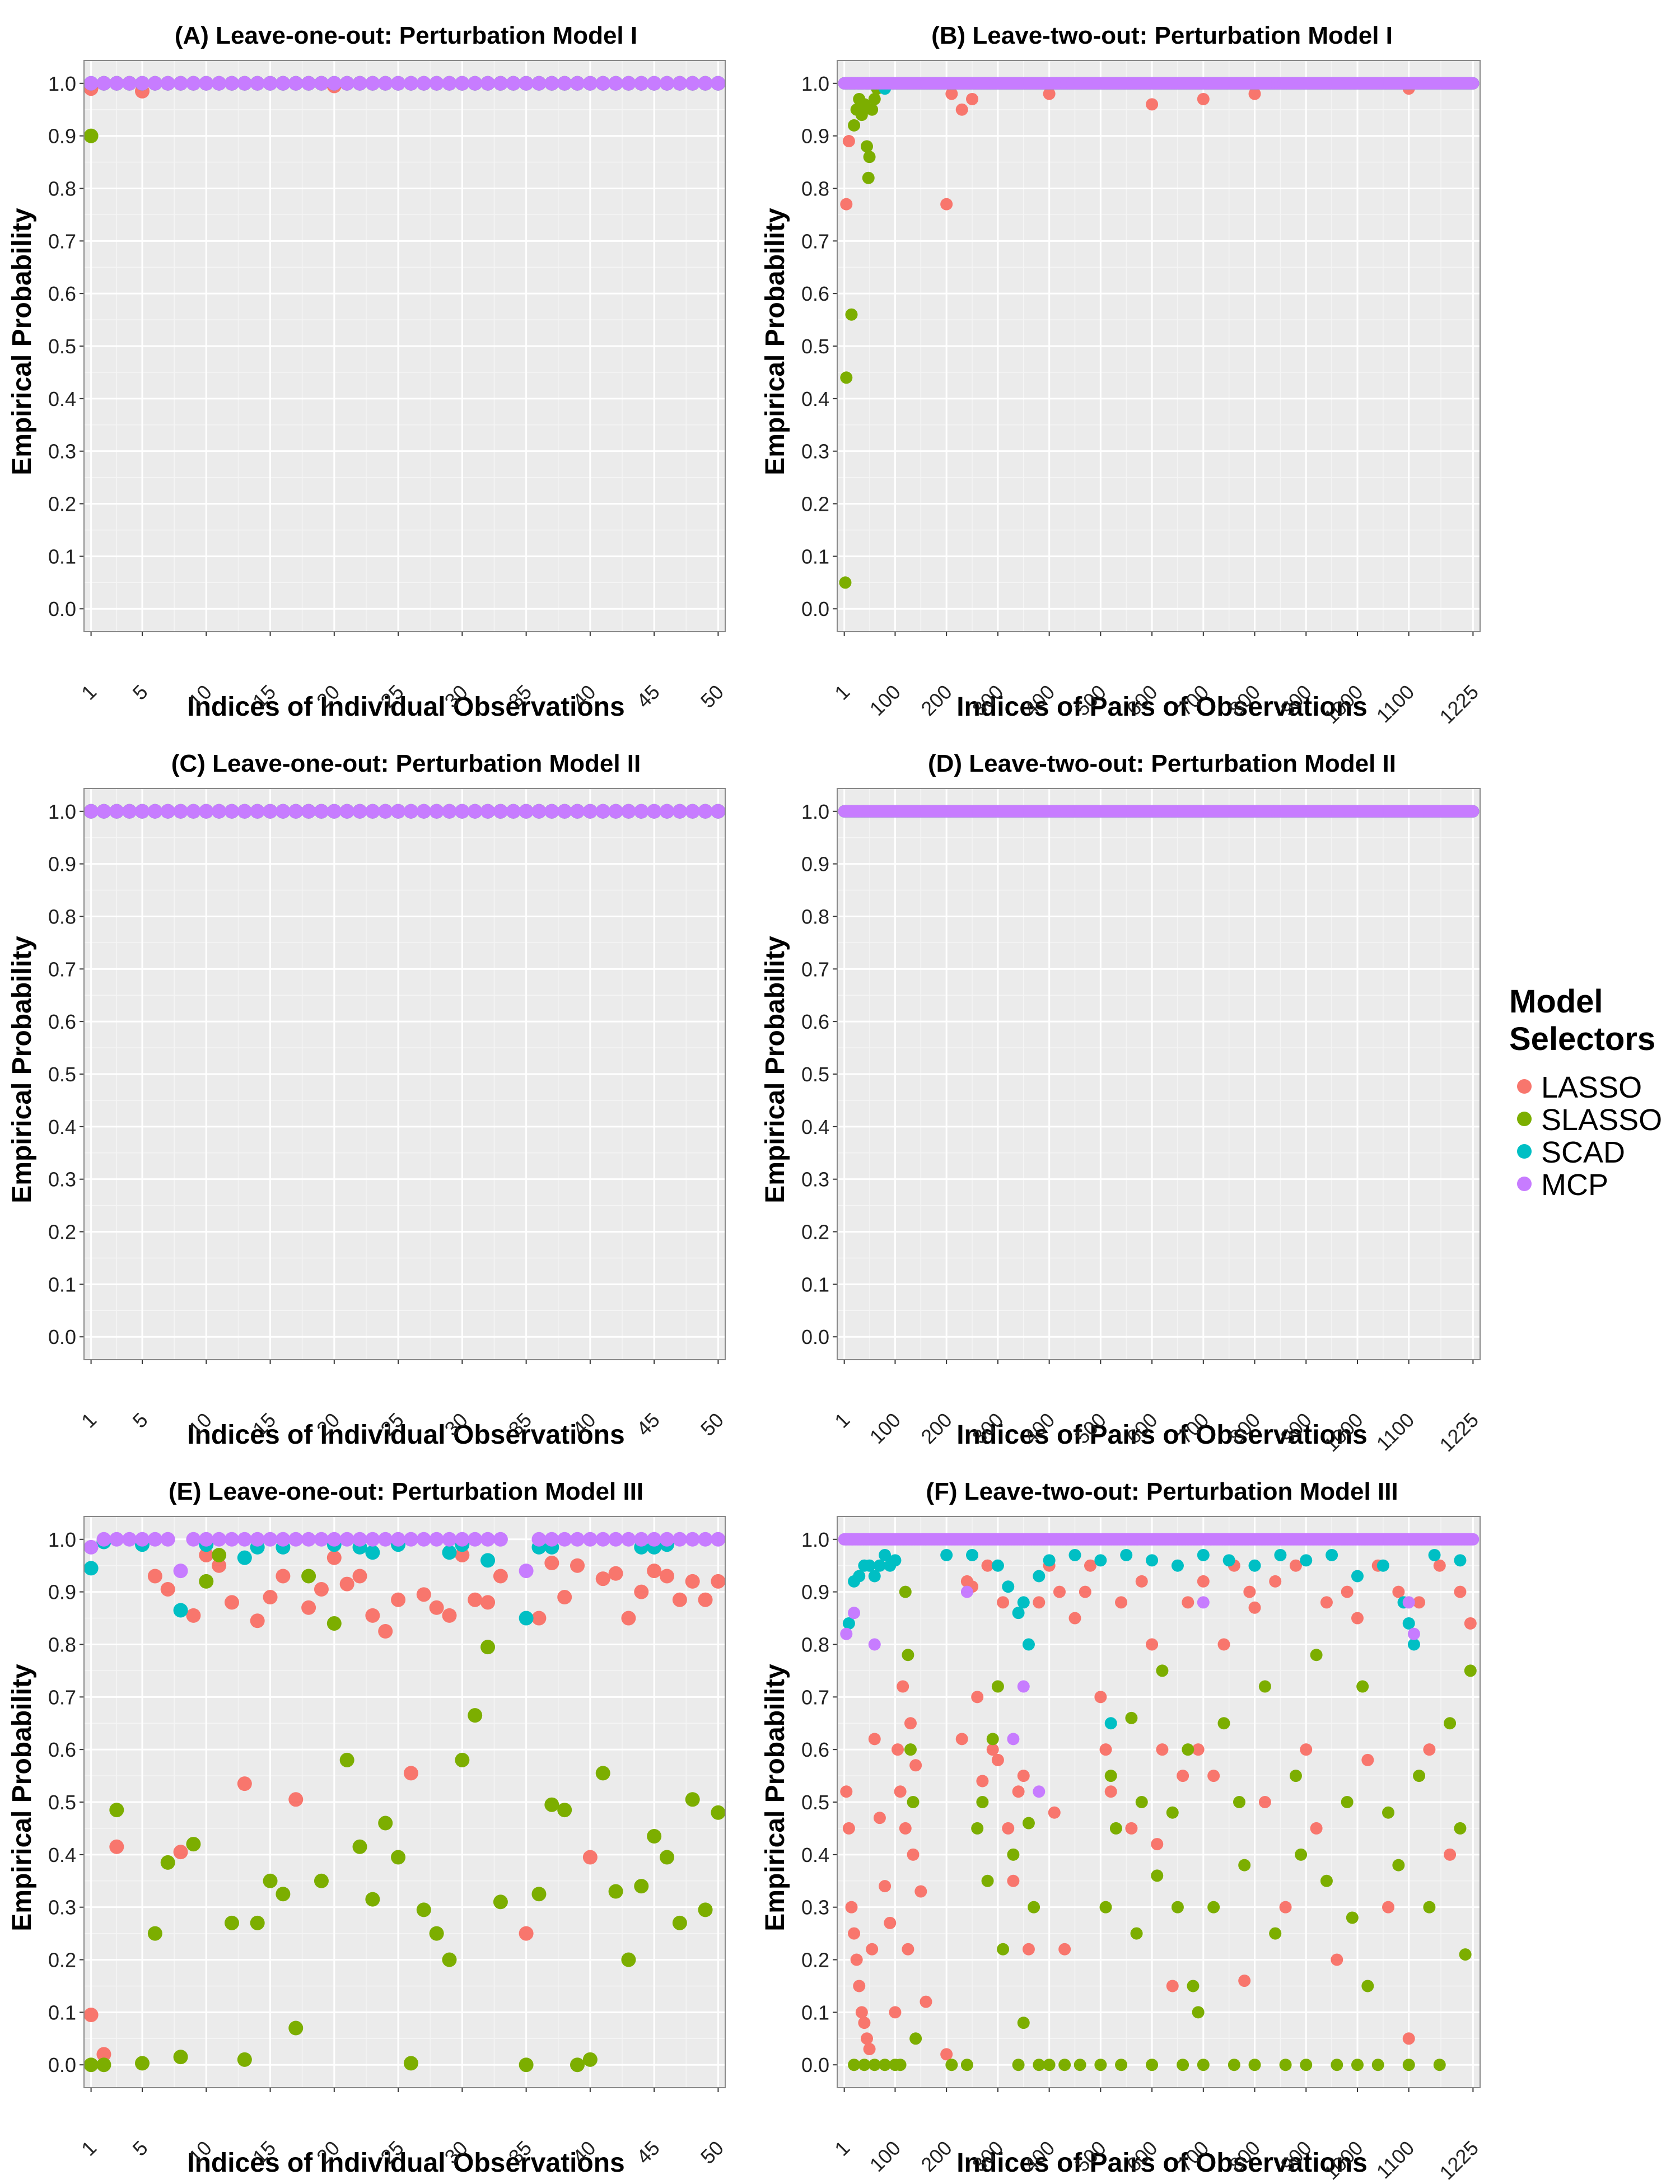 This screenshot has height=2184, width=1680. Describe the element at coordinates (62, 1540) in the screenshot. I see `y-tick-label: 1.0` at that location.